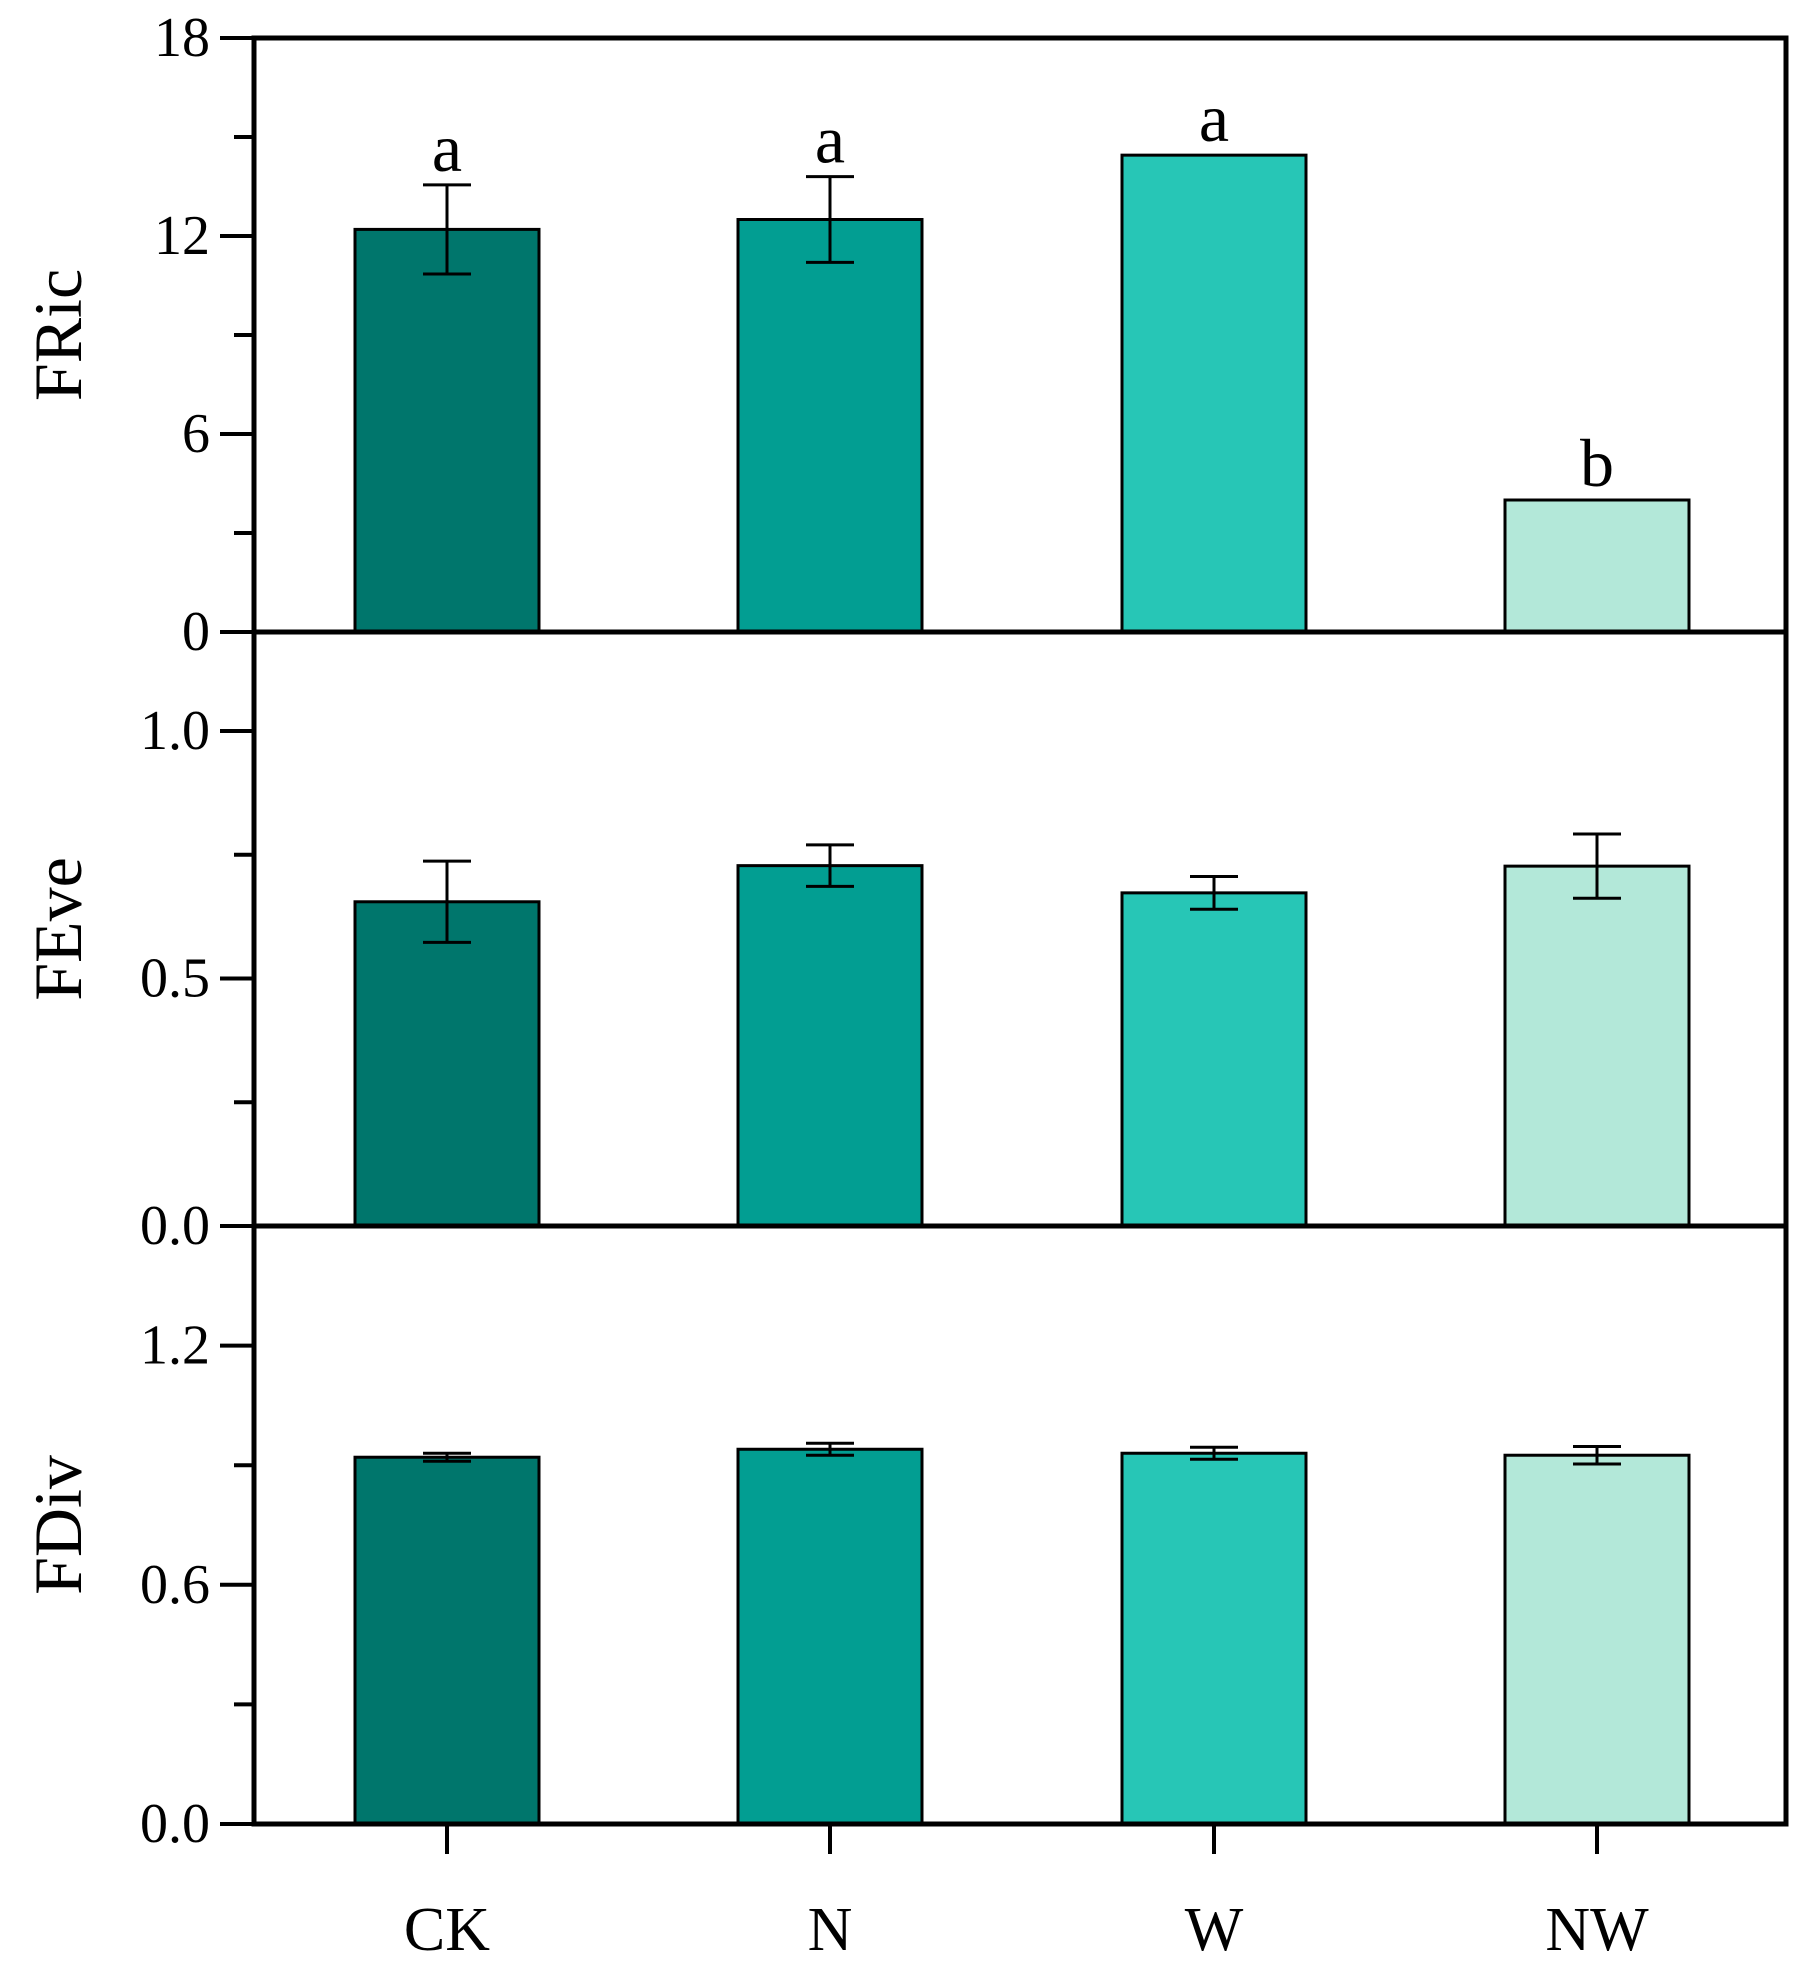 The height and width of the screenshot is (1968, 1799). I want to click on panel-3-bar-NW, so click(1597, 1639).